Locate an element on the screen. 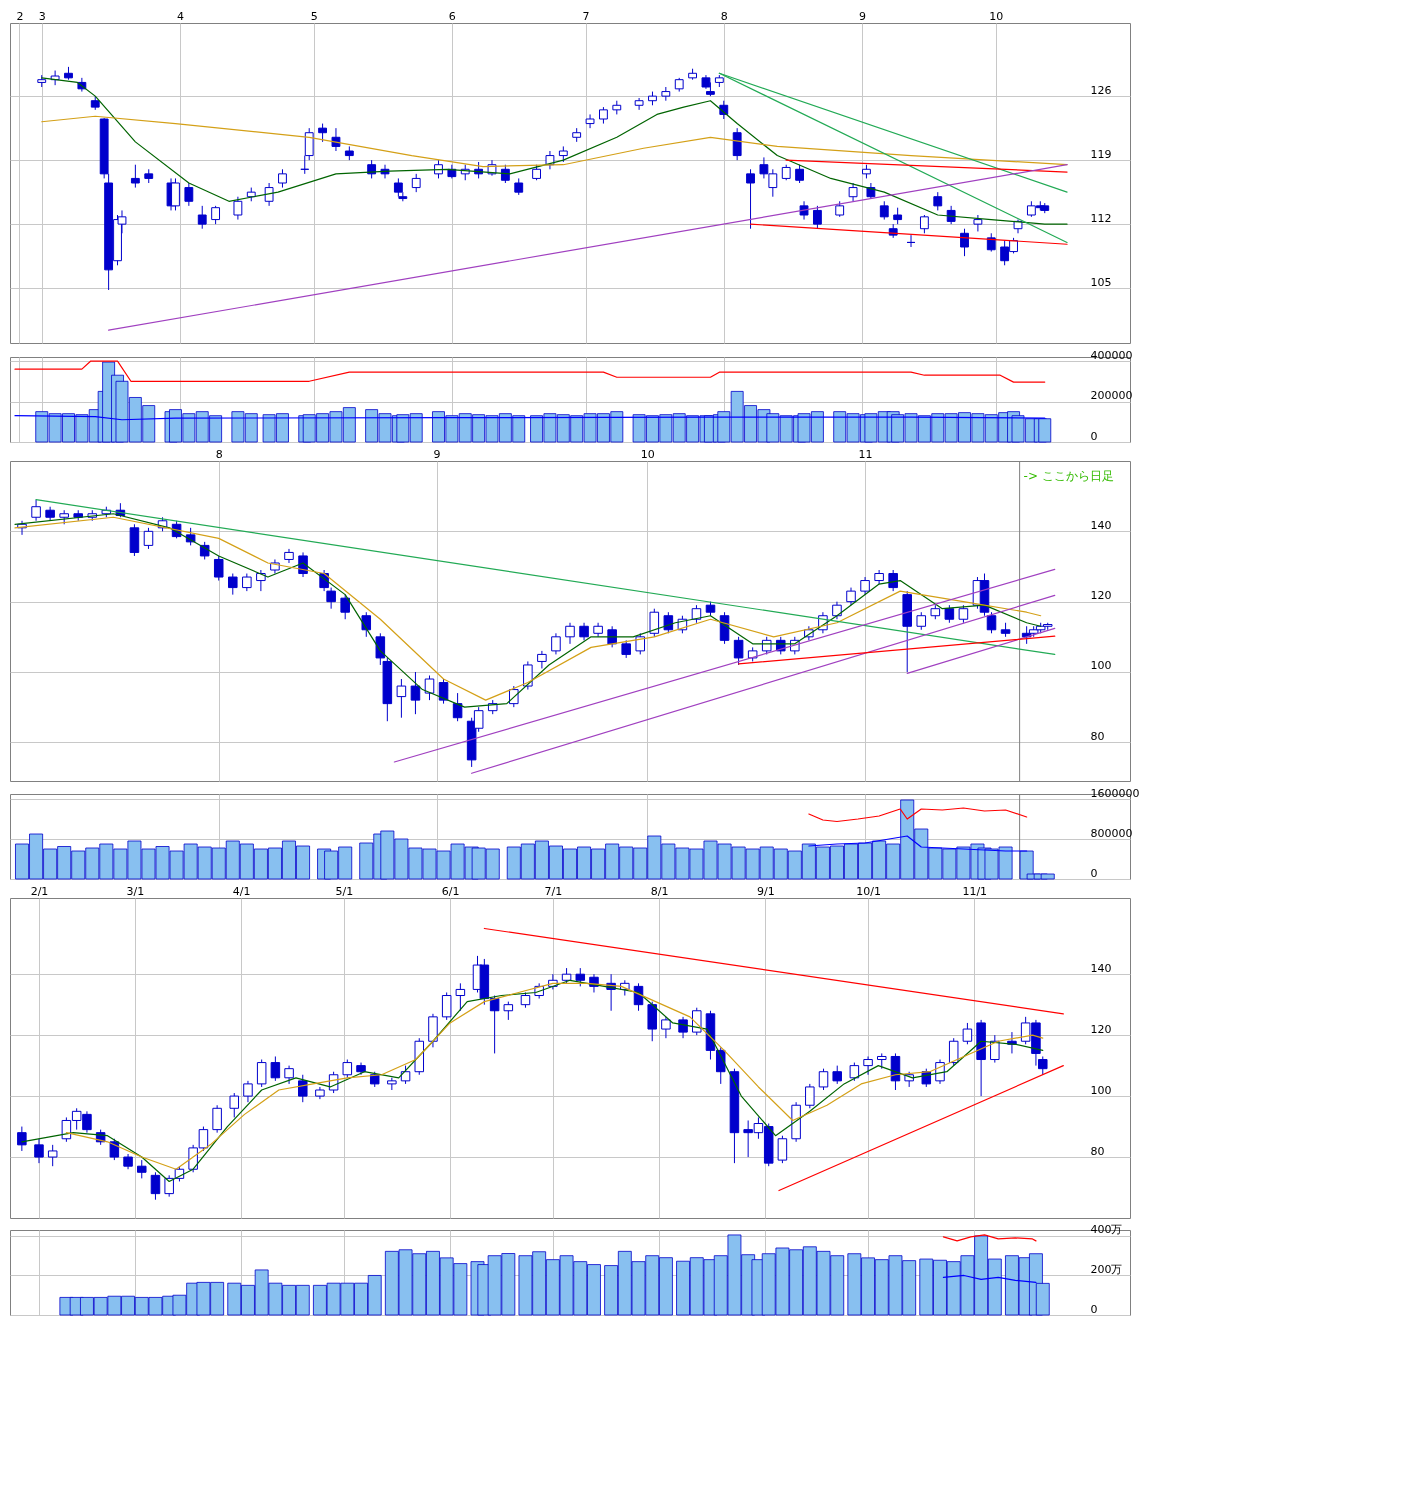  x-tick-label: 5 is located at coordinates (314, 16).